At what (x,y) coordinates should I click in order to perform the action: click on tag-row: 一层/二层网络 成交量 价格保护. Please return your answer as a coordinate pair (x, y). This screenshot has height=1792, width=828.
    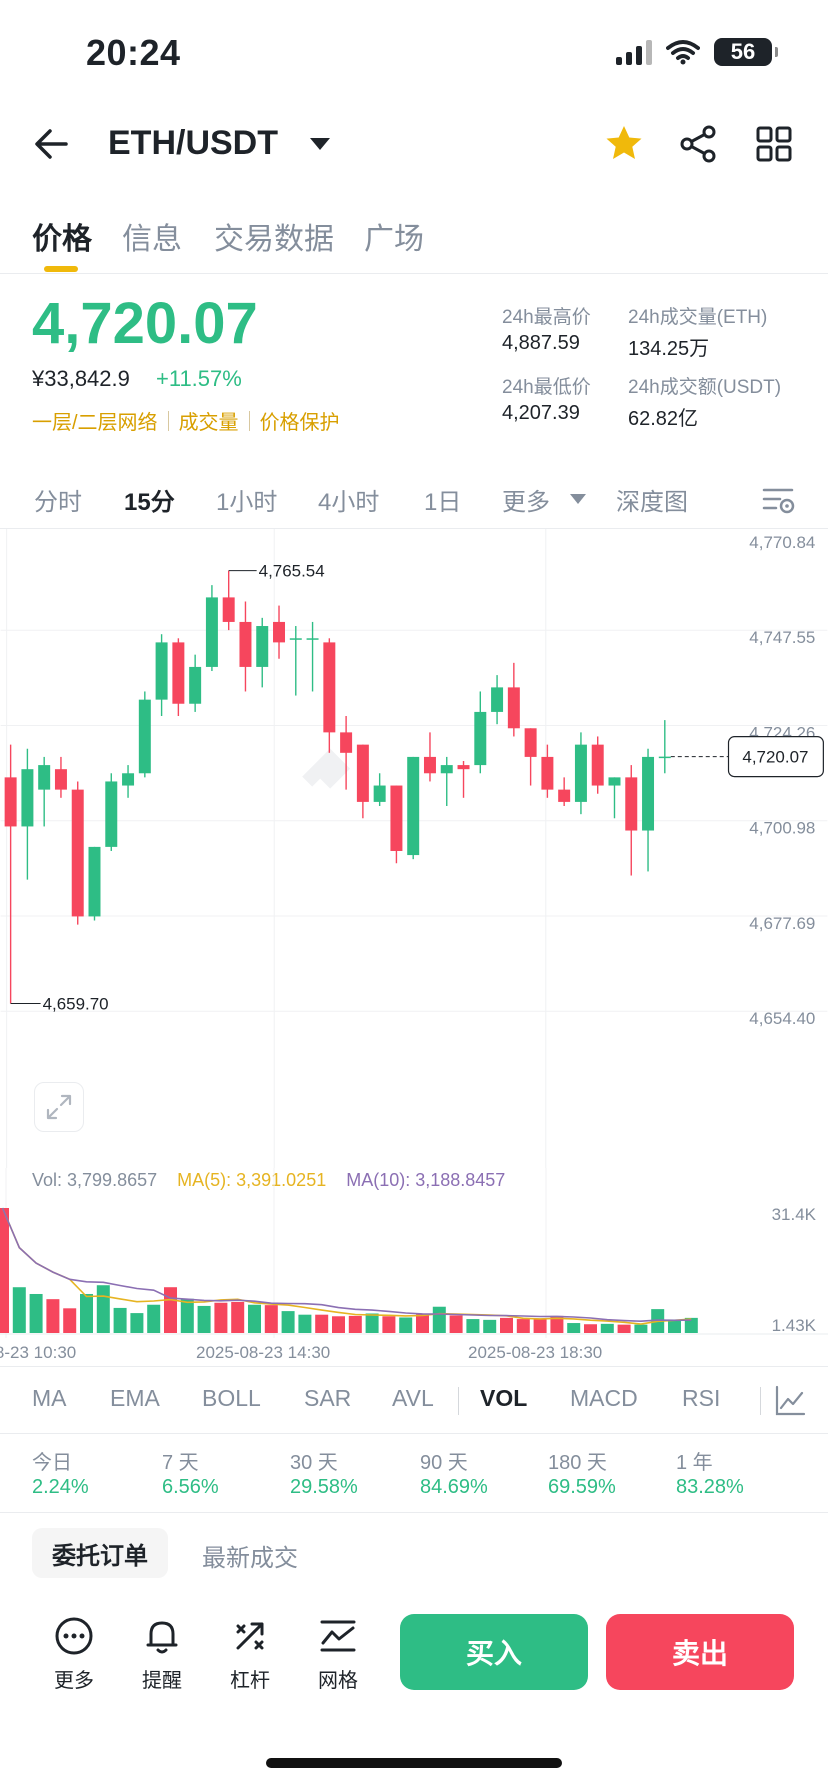
    Looking at the image, I should click on (186, 420).